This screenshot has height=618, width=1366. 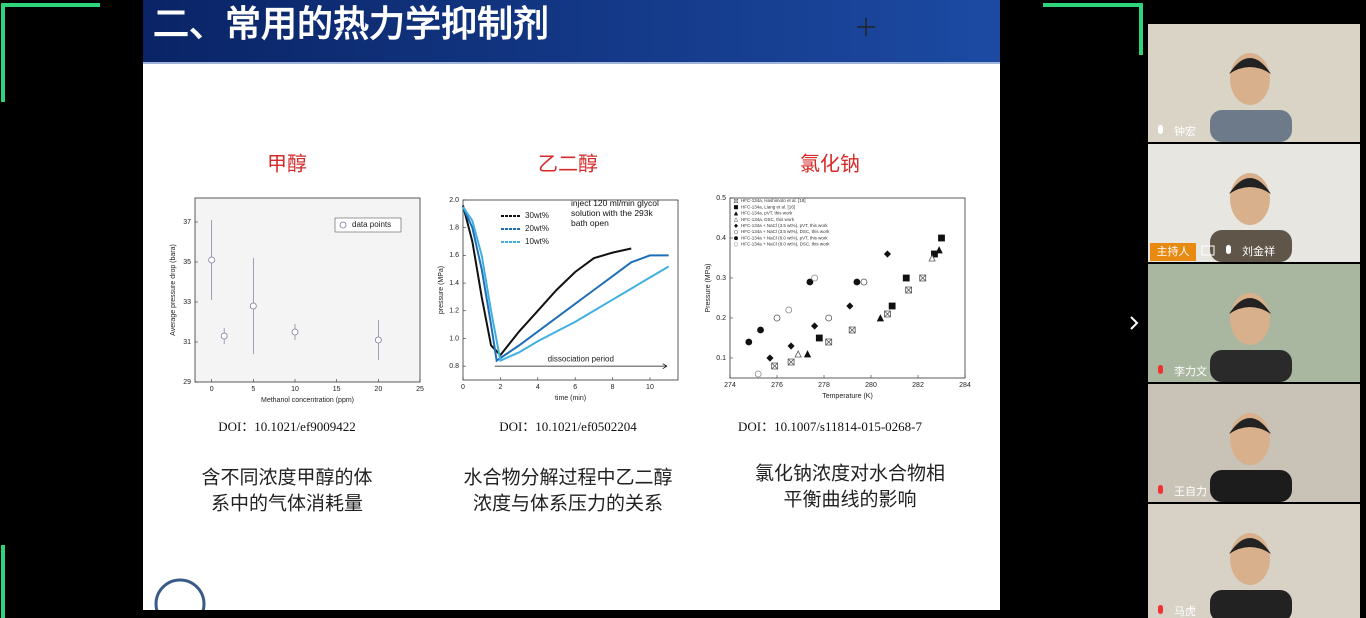 What do you see at coordinates (570, 398) in the screenshot?
I see `x-axis-label: time (min)` at bounding box center [570, 398].